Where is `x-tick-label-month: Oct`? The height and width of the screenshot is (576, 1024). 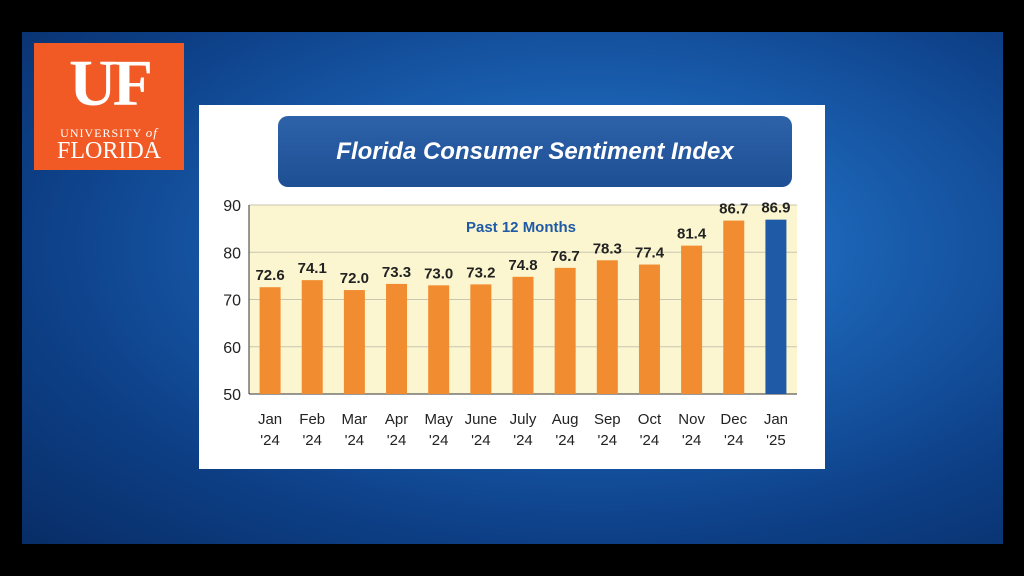
x-tick-label-month: Oct is located at coordinates (650, 419).